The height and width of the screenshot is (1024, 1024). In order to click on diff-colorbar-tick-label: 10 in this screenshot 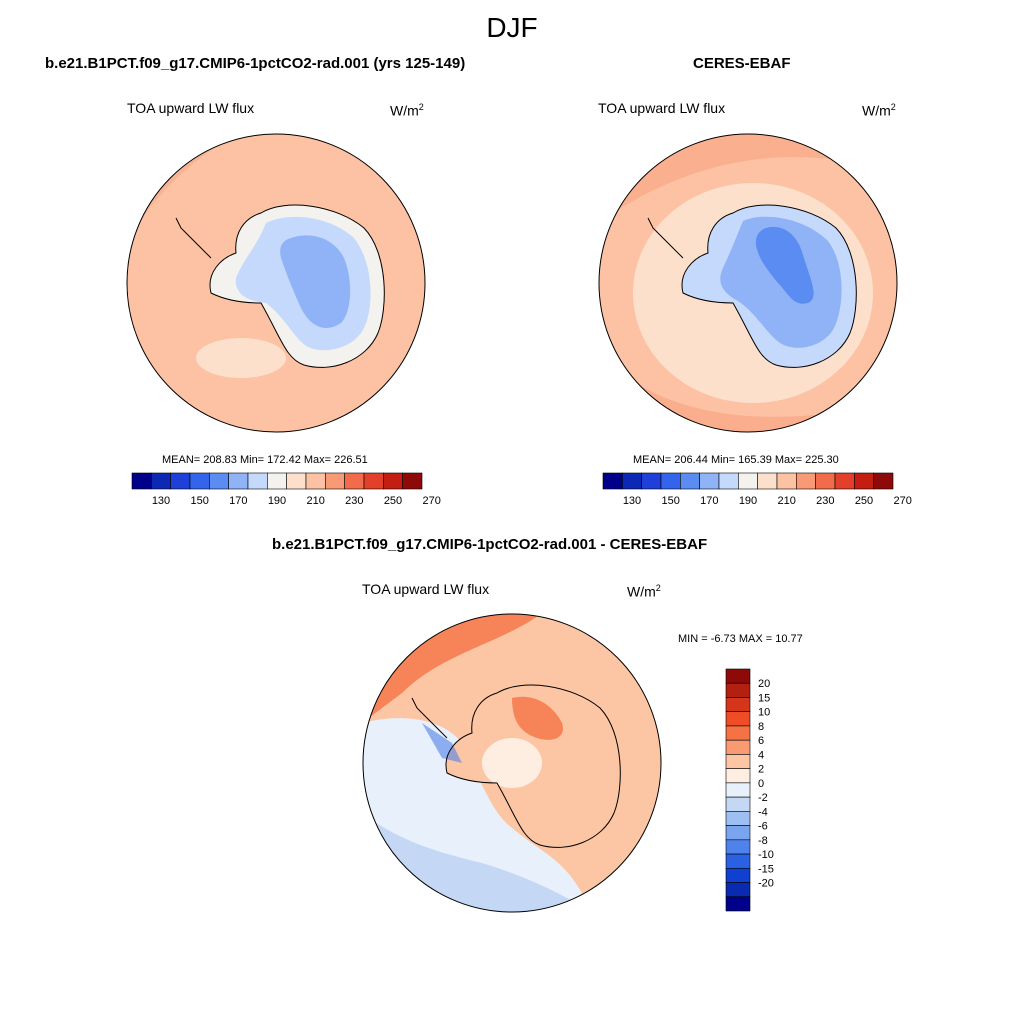, I will do `click(764, 713)`.